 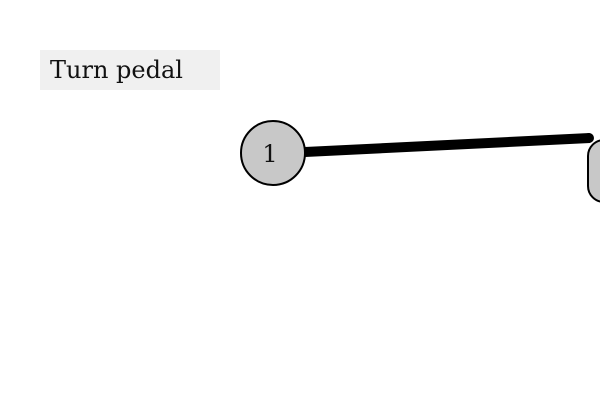 What do you see at coordinates (589, 138) in the screenshot?
I see `pedal-arm-end-cap` at bounding box center [589, 138].